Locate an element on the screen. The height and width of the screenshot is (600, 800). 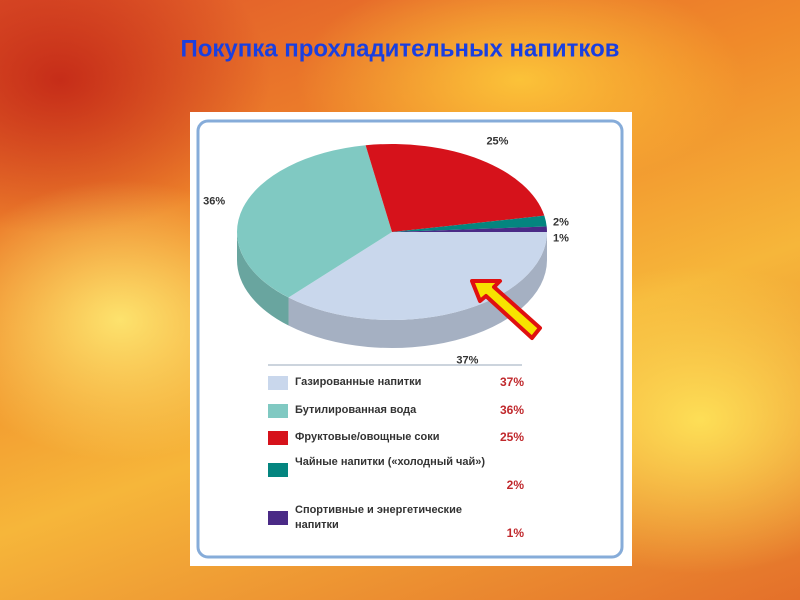
pie-label: 25% is located at coordinates (497, 142).